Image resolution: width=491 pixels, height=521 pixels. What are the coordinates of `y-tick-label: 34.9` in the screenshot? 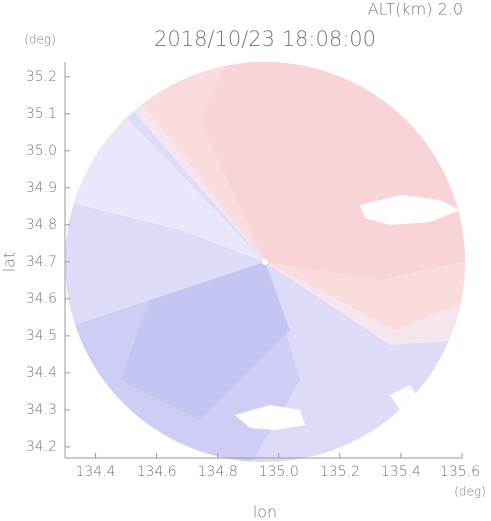 It's located at (41, 188).